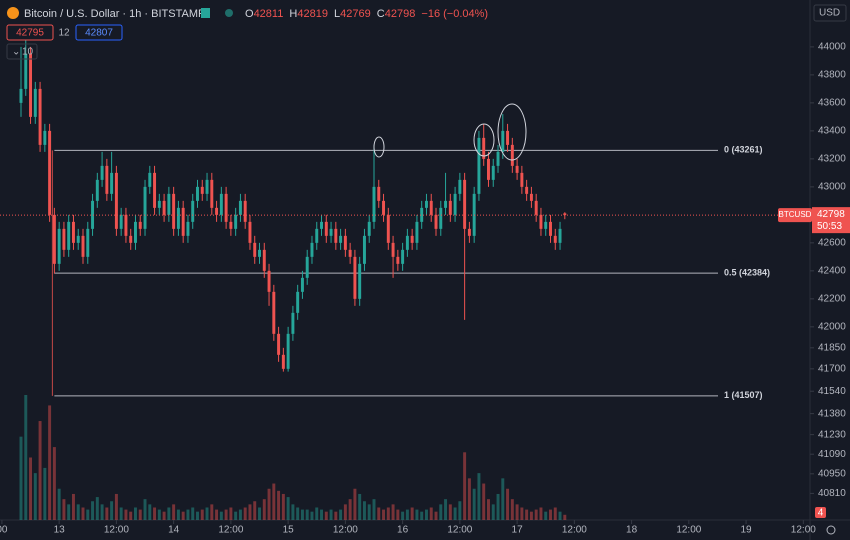 The image size is (850, 540). Describe the element at coordinates (832, 47) in the screenshot. I see `y-tick-label: 44000` at that location.